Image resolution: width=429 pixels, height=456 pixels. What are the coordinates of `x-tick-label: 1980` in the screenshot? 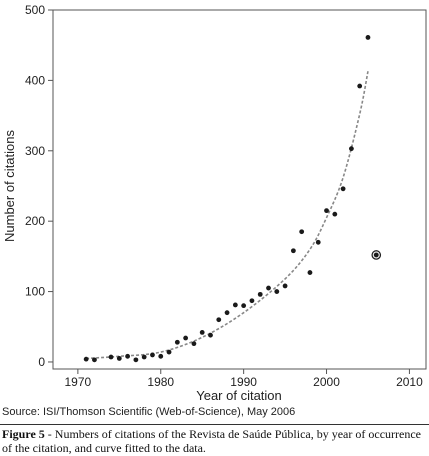 It's located at (160, 382).